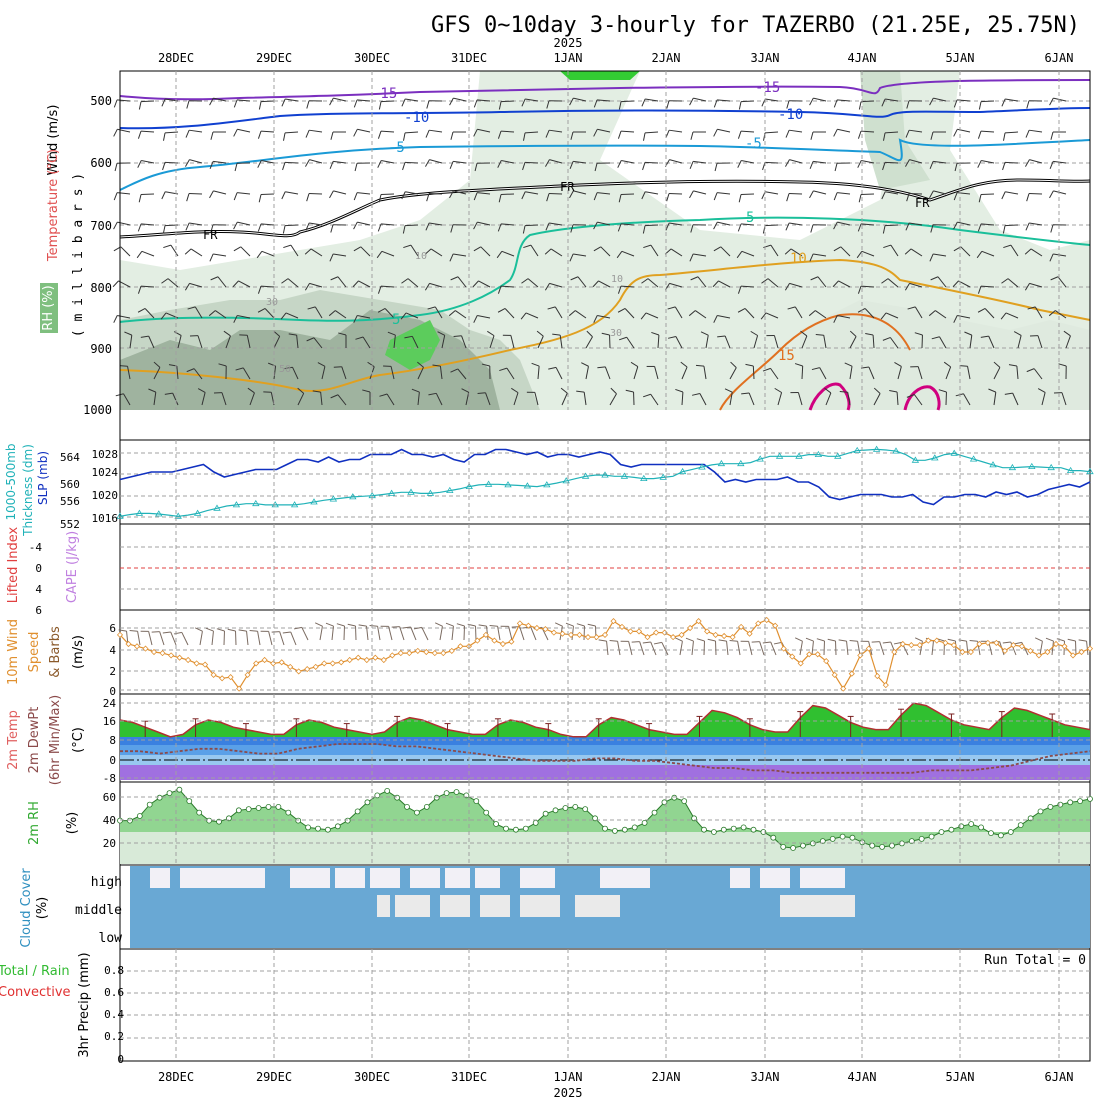 Image resolution: width=1100 pixels, height=1100 pixels. Describe the element at coordinates (106, 882) in the screenshot. I see `cloud-level-high: high` at that location.